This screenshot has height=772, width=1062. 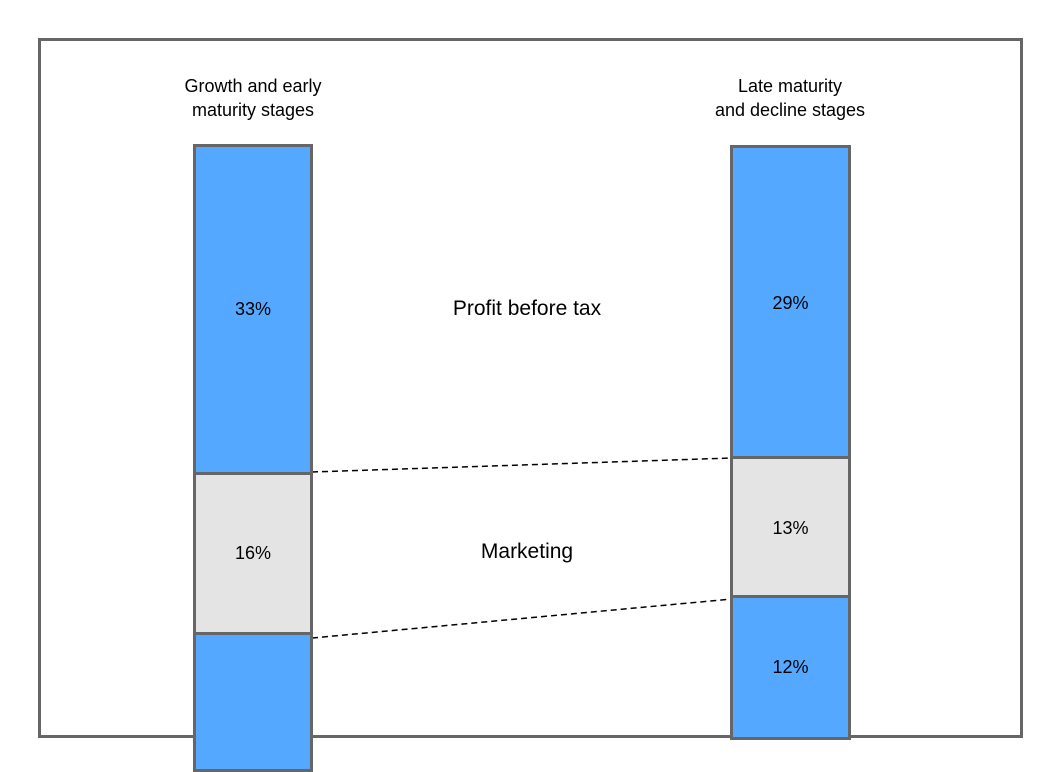 I want to click on bar-segment-other-late: 12%, so click(x=790, y=667).